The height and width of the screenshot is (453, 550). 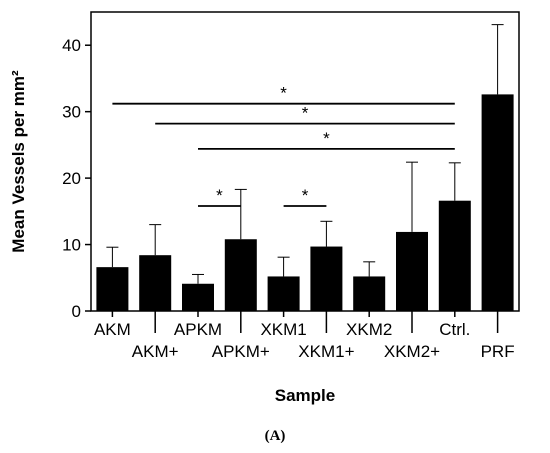 What do you see at coordinates (275, 436) in the screenshot?
I see `panel-label: (A)` at bounding box center [275, 436].